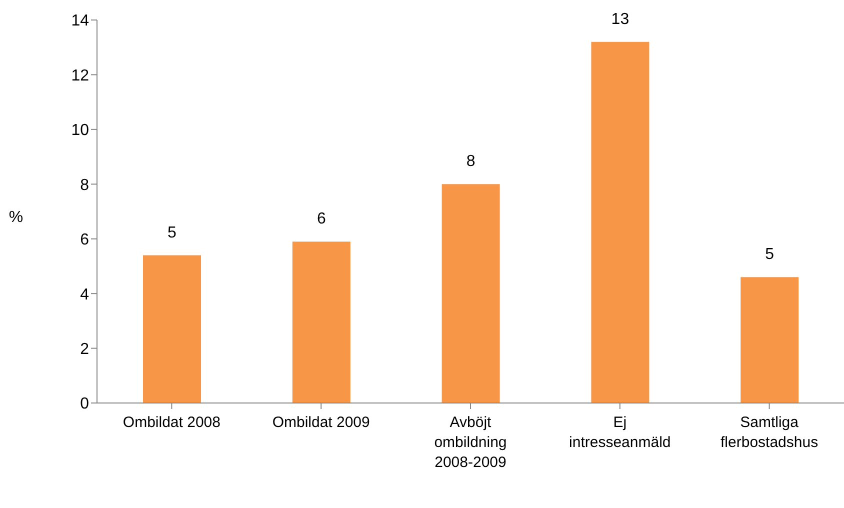 Image resolution: width=844 pixels, height=508 pixels. Describe the element at coordinates (80, 21) in the screenshot. I see `y-tick-label: 14` at that location.